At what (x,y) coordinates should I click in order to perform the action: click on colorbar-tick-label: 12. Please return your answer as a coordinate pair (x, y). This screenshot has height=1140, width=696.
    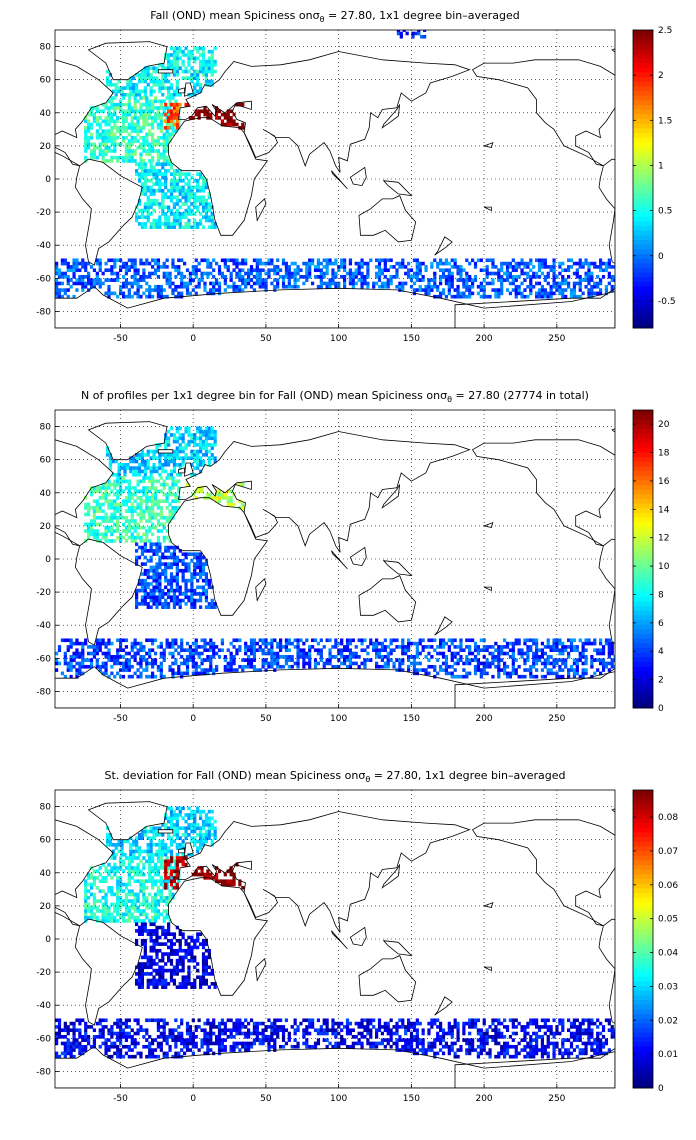
    Looking at the image, I should click on (663, 539).